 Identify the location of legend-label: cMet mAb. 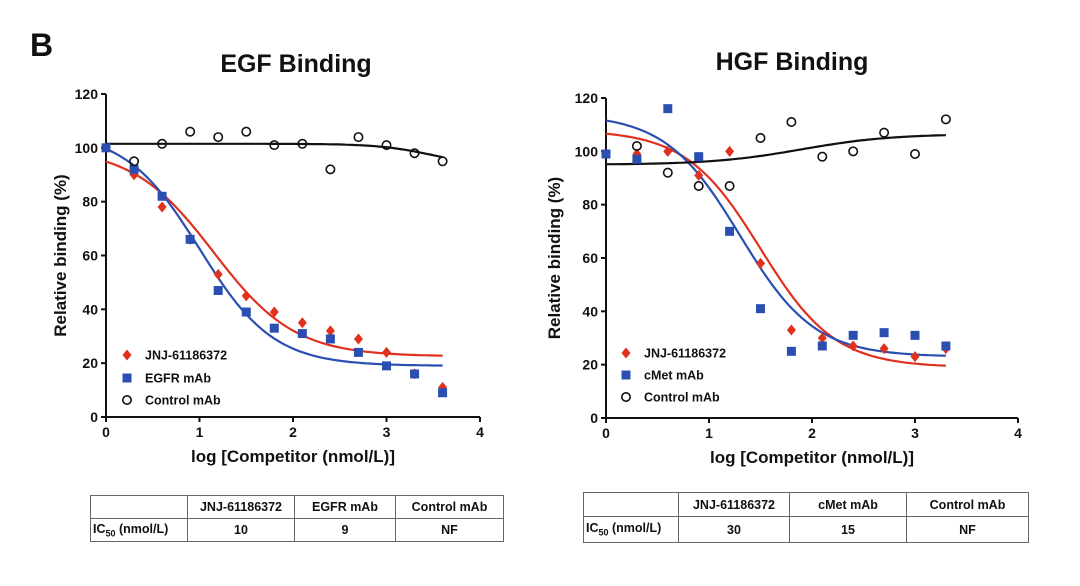
(674, 376).